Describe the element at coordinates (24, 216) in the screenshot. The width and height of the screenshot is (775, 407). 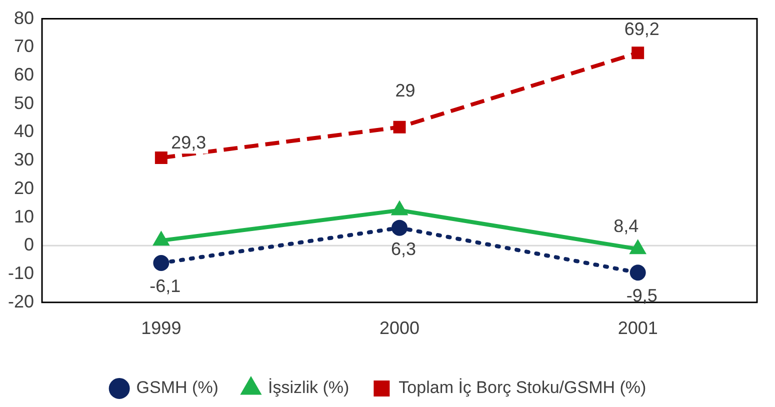
I see `y-tick-label: 10` at that location.